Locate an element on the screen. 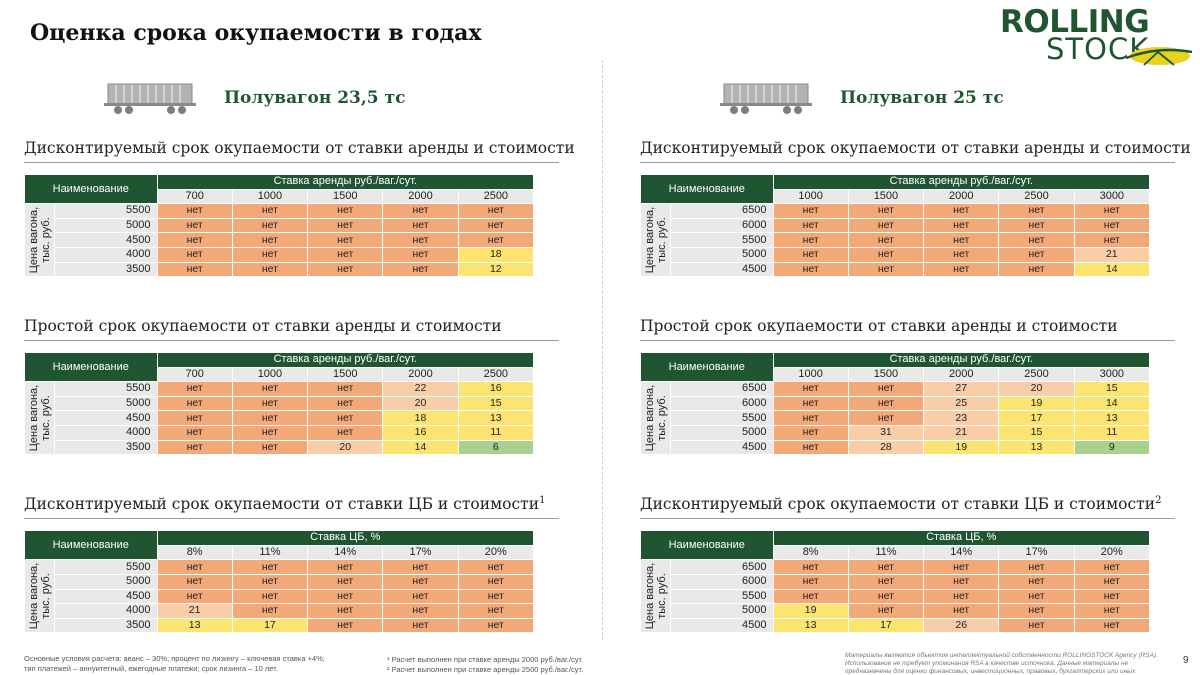 Image resolution: width=1200 pixels, height=675 pixels. table-row: 6000 нет нет 25 19 14 is located at coordinates (896, 403).